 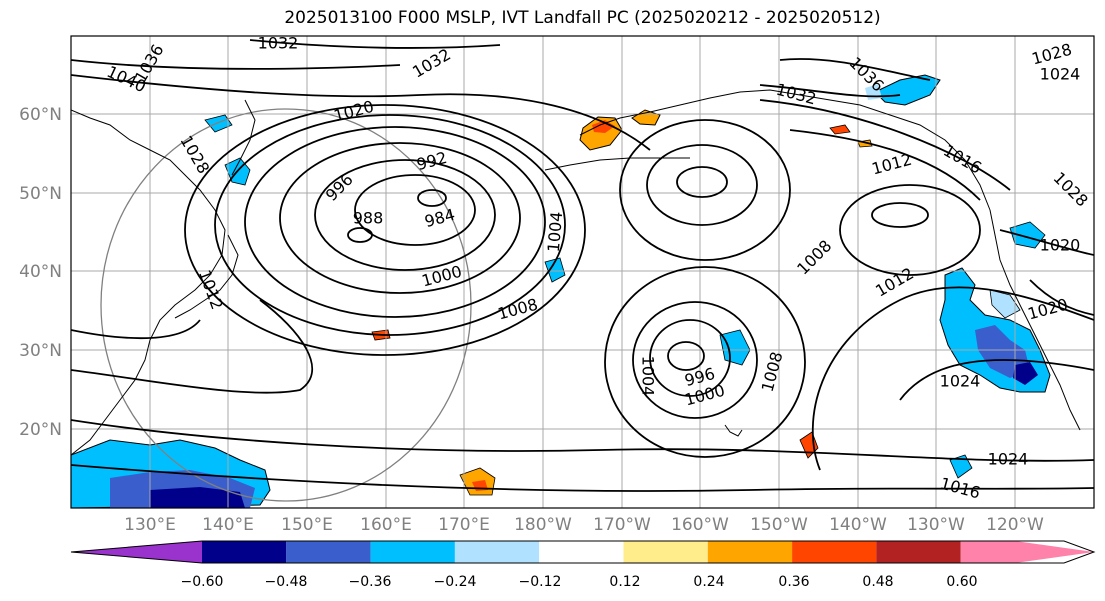 I want to click on isobar-1020-na, so click(x=1061, y=297).